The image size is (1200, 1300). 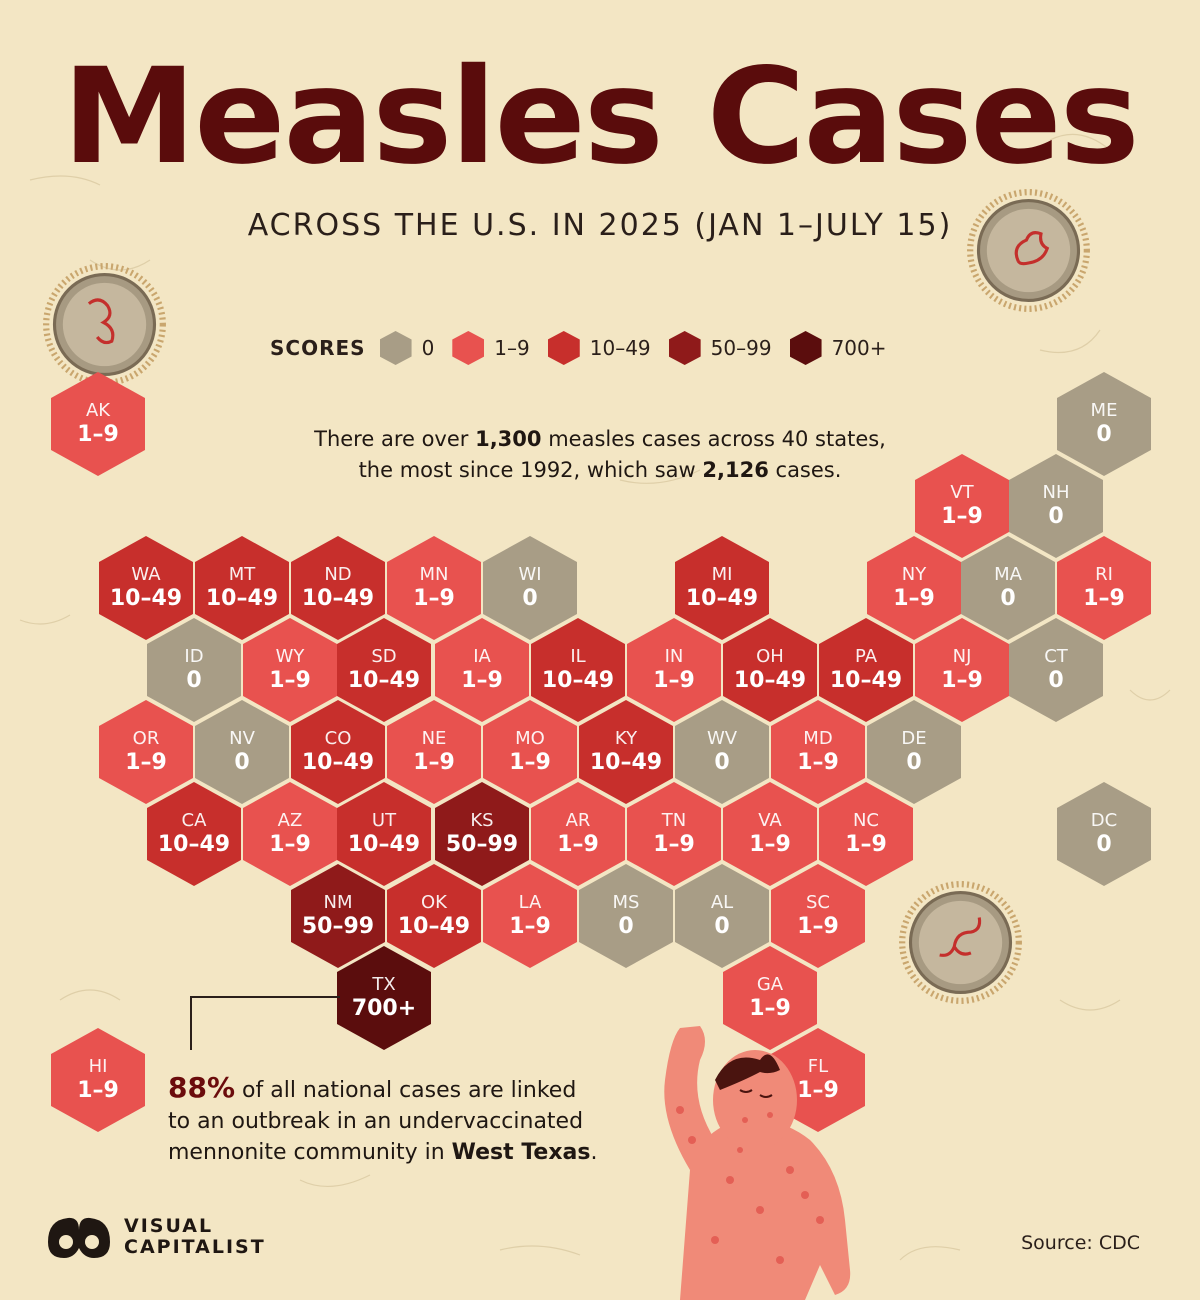 I want to click on state-abbr: AR, so click(x=578, y=820).